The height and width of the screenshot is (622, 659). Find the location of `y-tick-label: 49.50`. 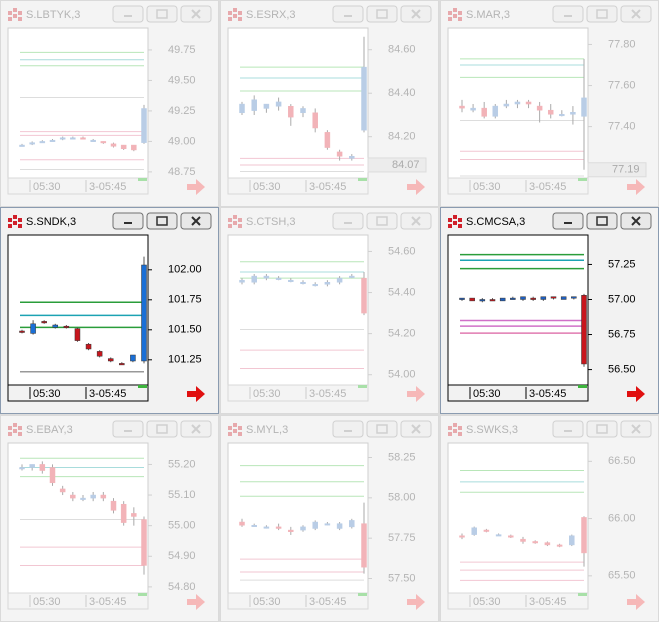

y-tick-label: 49.50 is located at coordinates (182, 80).